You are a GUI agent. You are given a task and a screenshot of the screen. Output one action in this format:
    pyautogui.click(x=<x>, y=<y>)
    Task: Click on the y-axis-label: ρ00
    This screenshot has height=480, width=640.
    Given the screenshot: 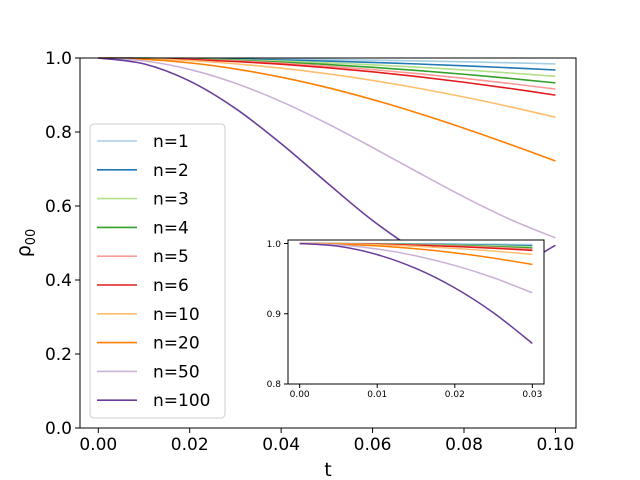 What is the action you would take?
    pyautogui.click(x=26, y=243)
    